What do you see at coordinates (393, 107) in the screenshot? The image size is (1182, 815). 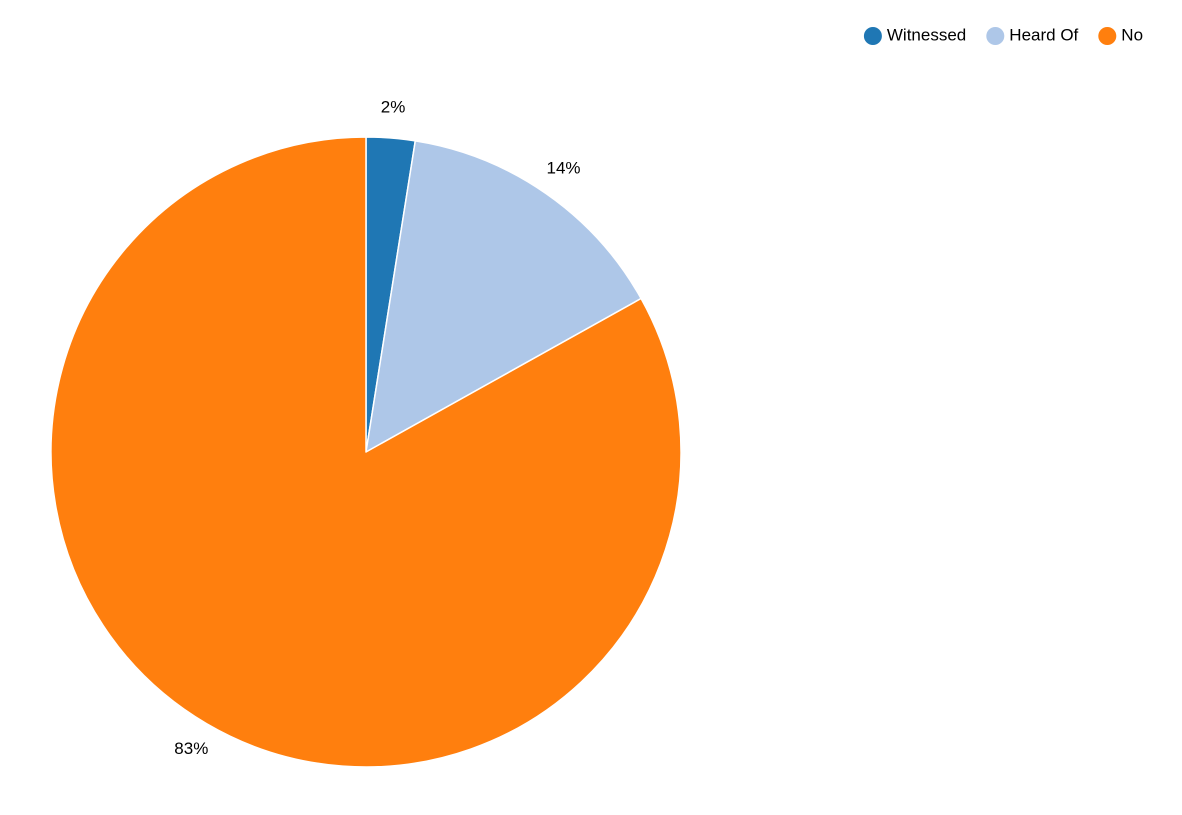 I see `percent-label-witnessed: 2%` at bounding box center [393, 107].